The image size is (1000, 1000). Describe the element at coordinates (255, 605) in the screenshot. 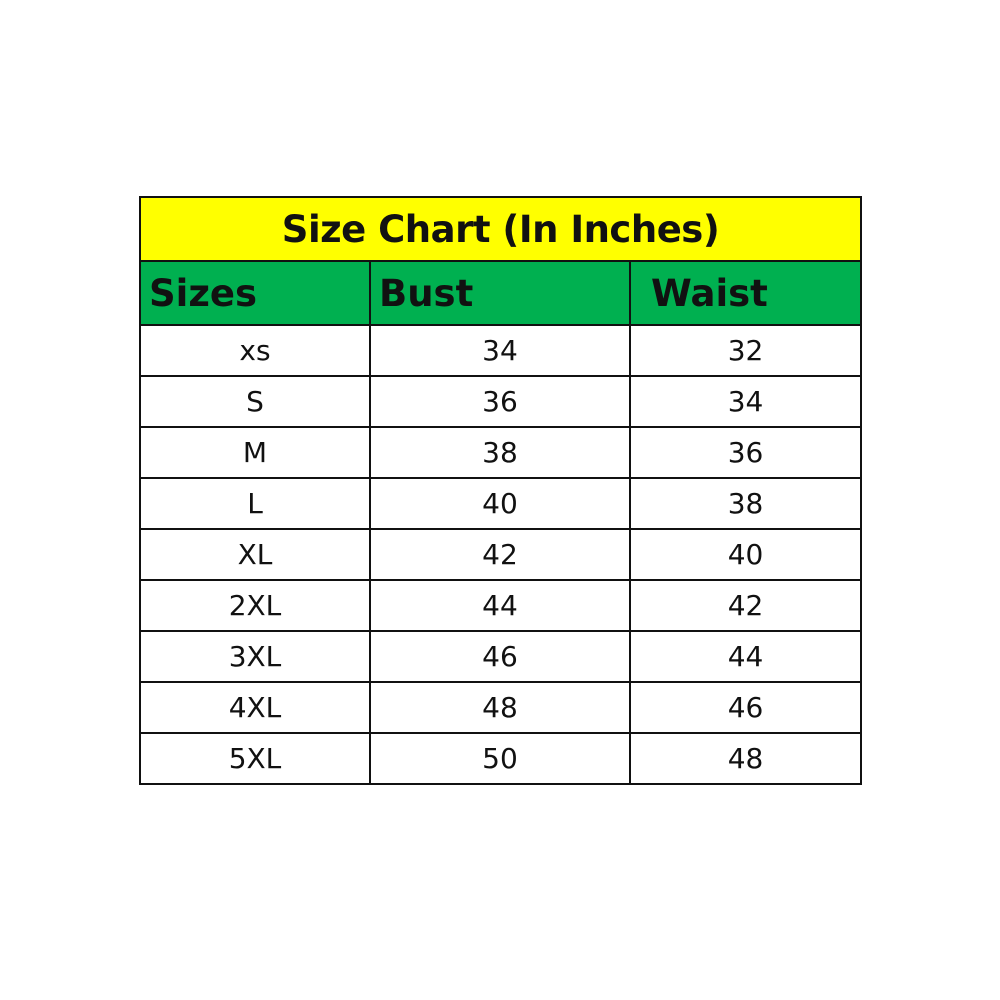

I see `size-cell: 2XL` at that location.